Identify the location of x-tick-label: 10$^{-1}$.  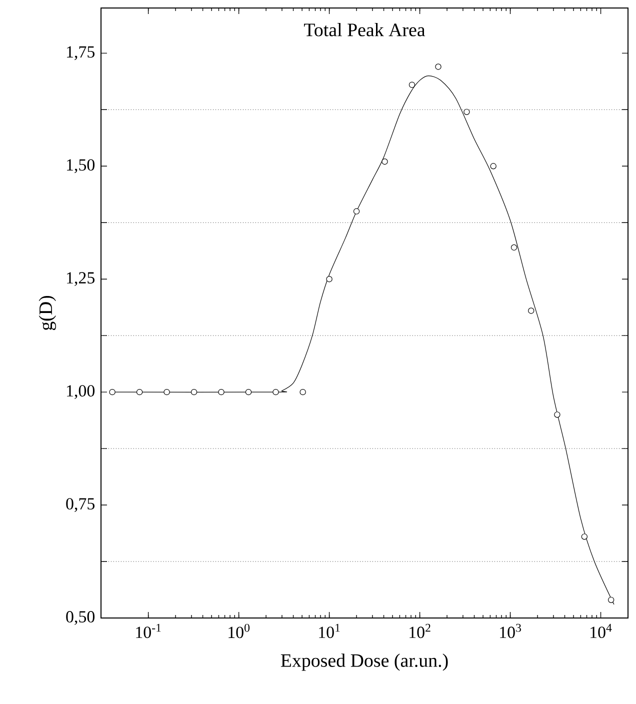
(148, 631).